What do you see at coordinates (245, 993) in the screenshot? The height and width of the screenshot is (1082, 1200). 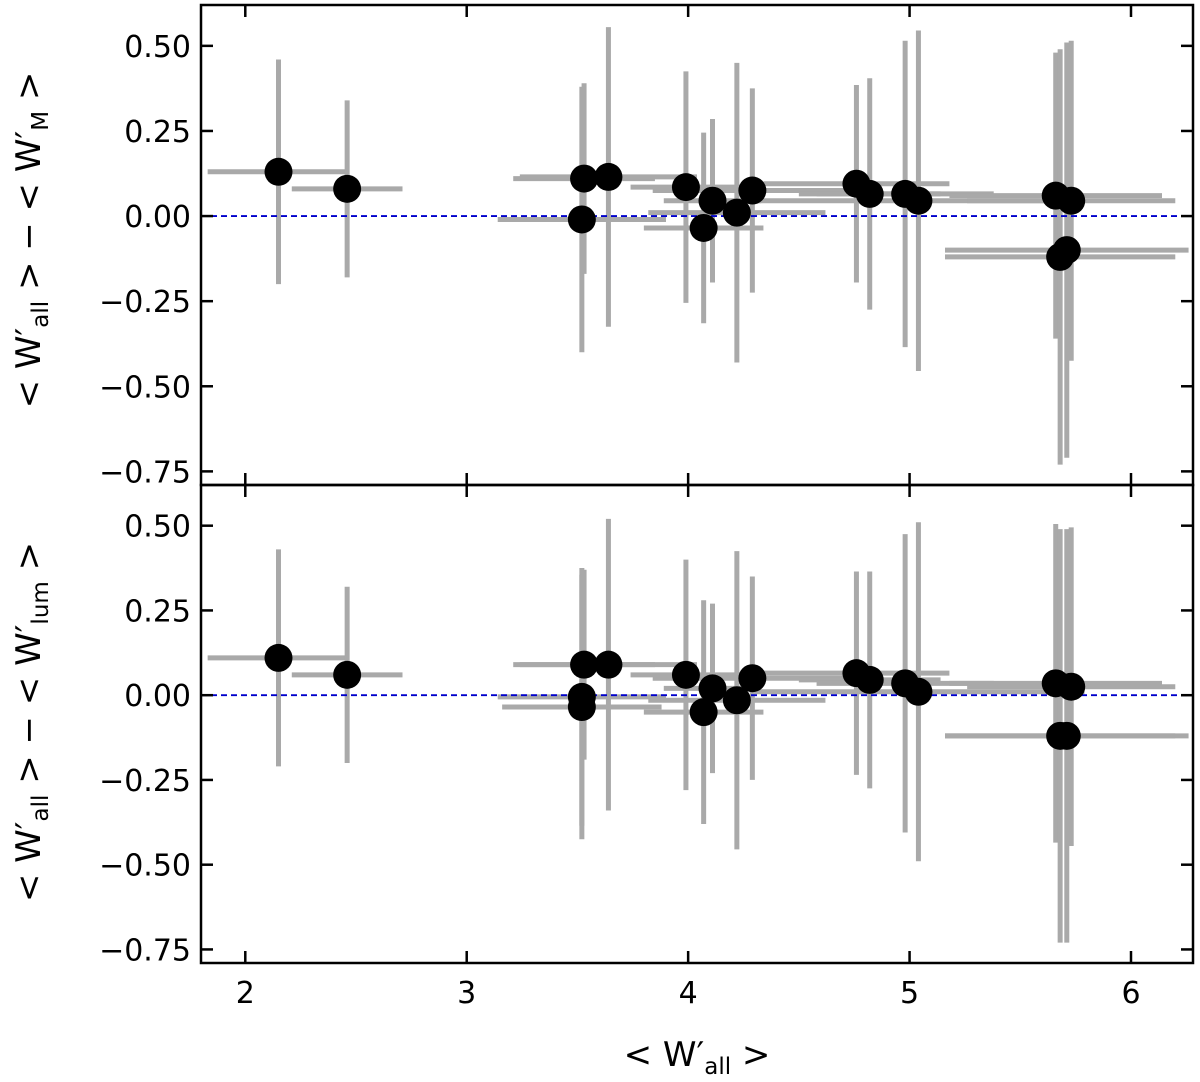 I see `bottom-xtick-label-0: 2` at bounding box center [245, 993].